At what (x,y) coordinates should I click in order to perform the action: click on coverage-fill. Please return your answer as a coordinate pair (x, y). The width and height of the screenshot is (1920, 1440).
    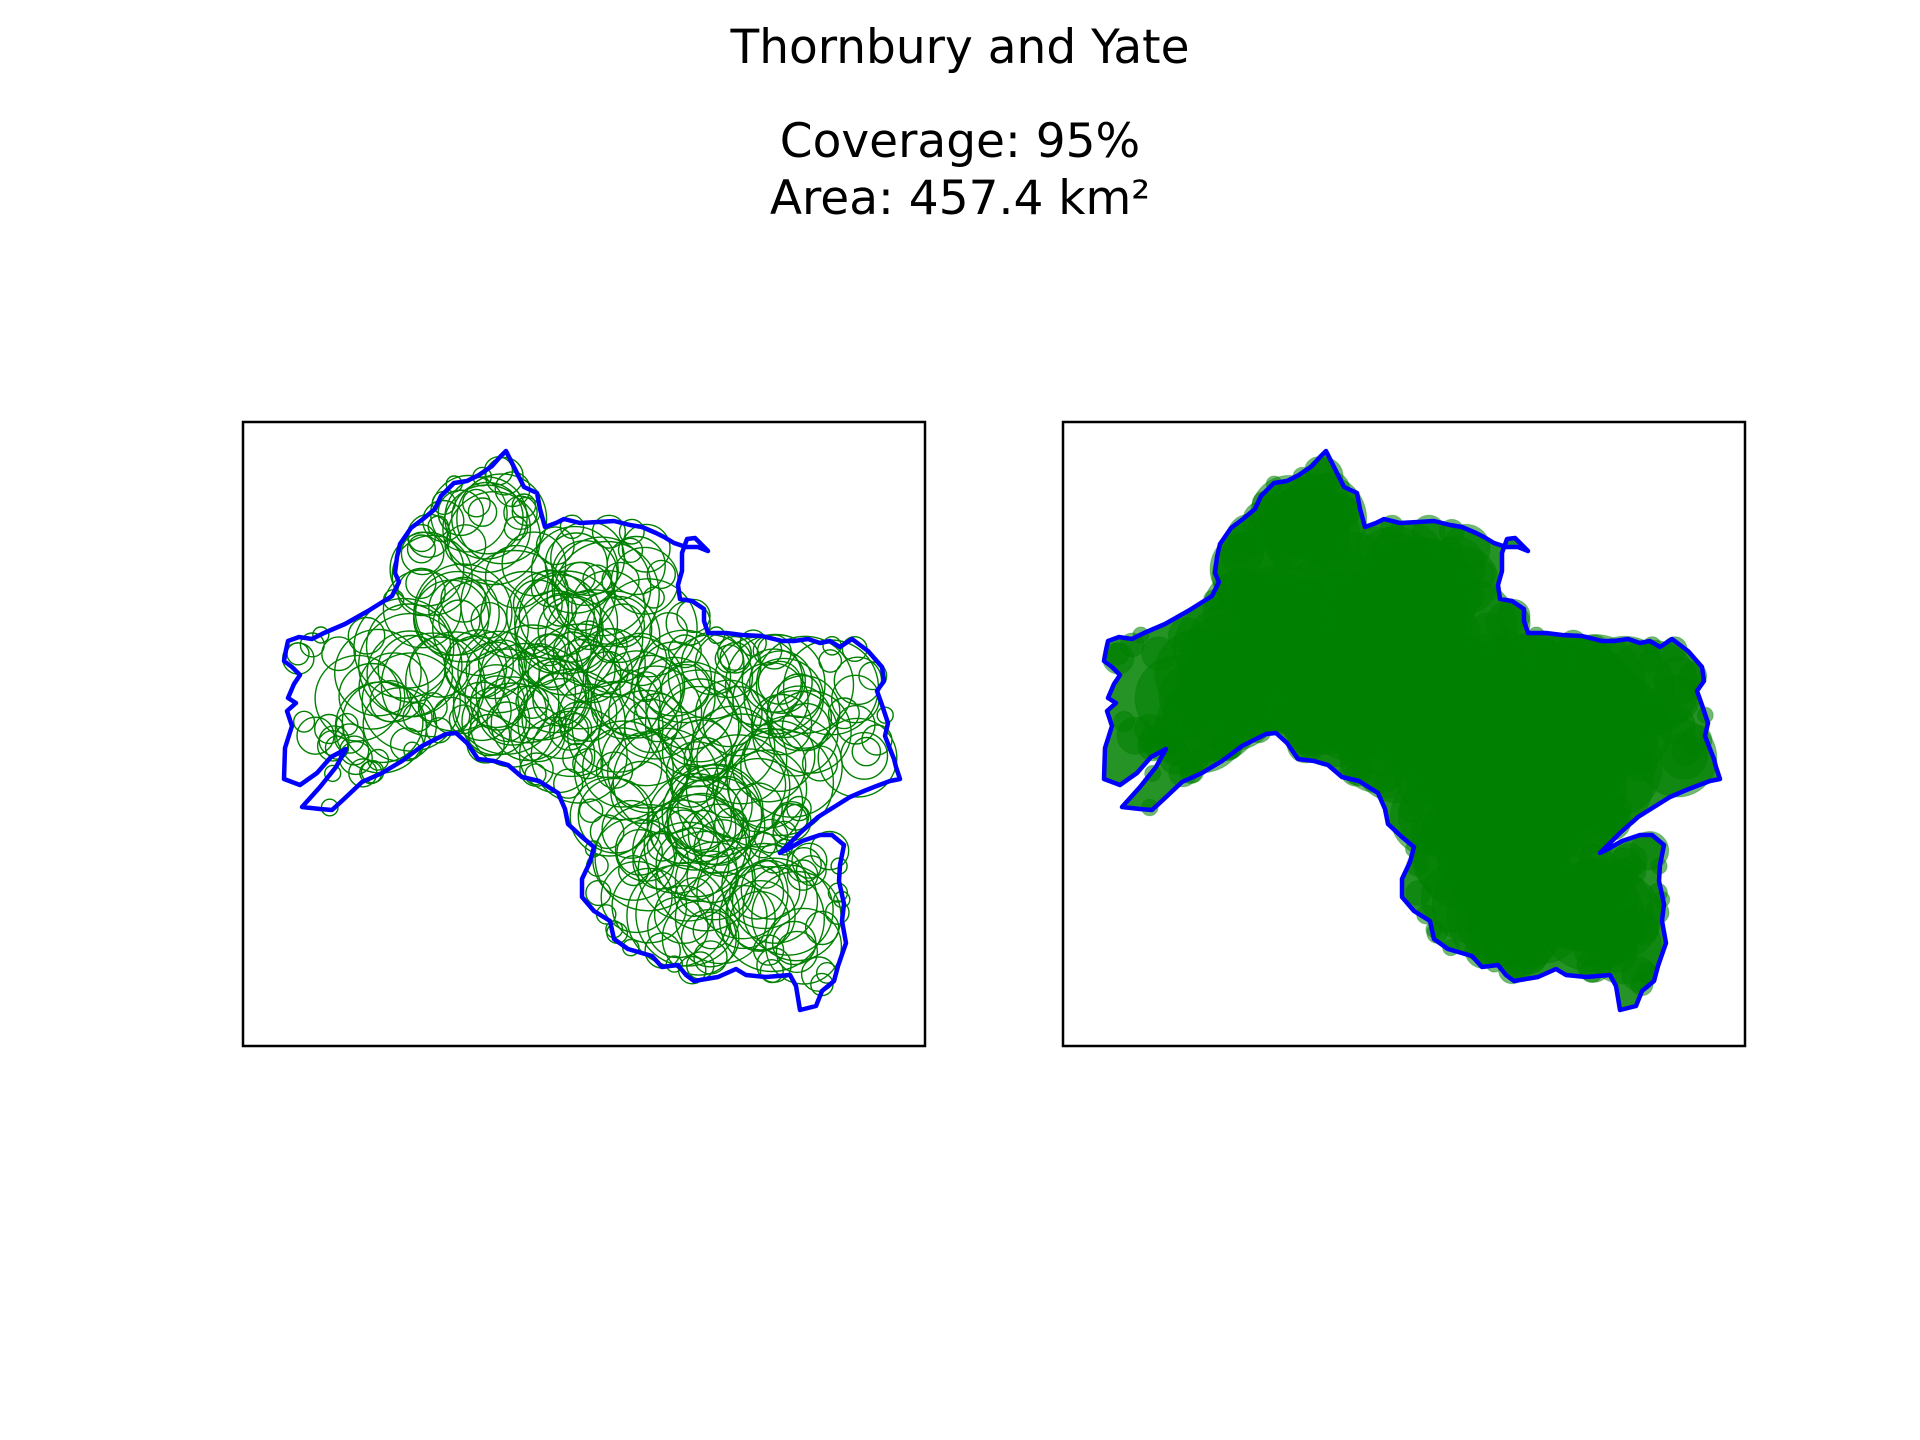
    Looking at the image, I should click on (1411, 730).